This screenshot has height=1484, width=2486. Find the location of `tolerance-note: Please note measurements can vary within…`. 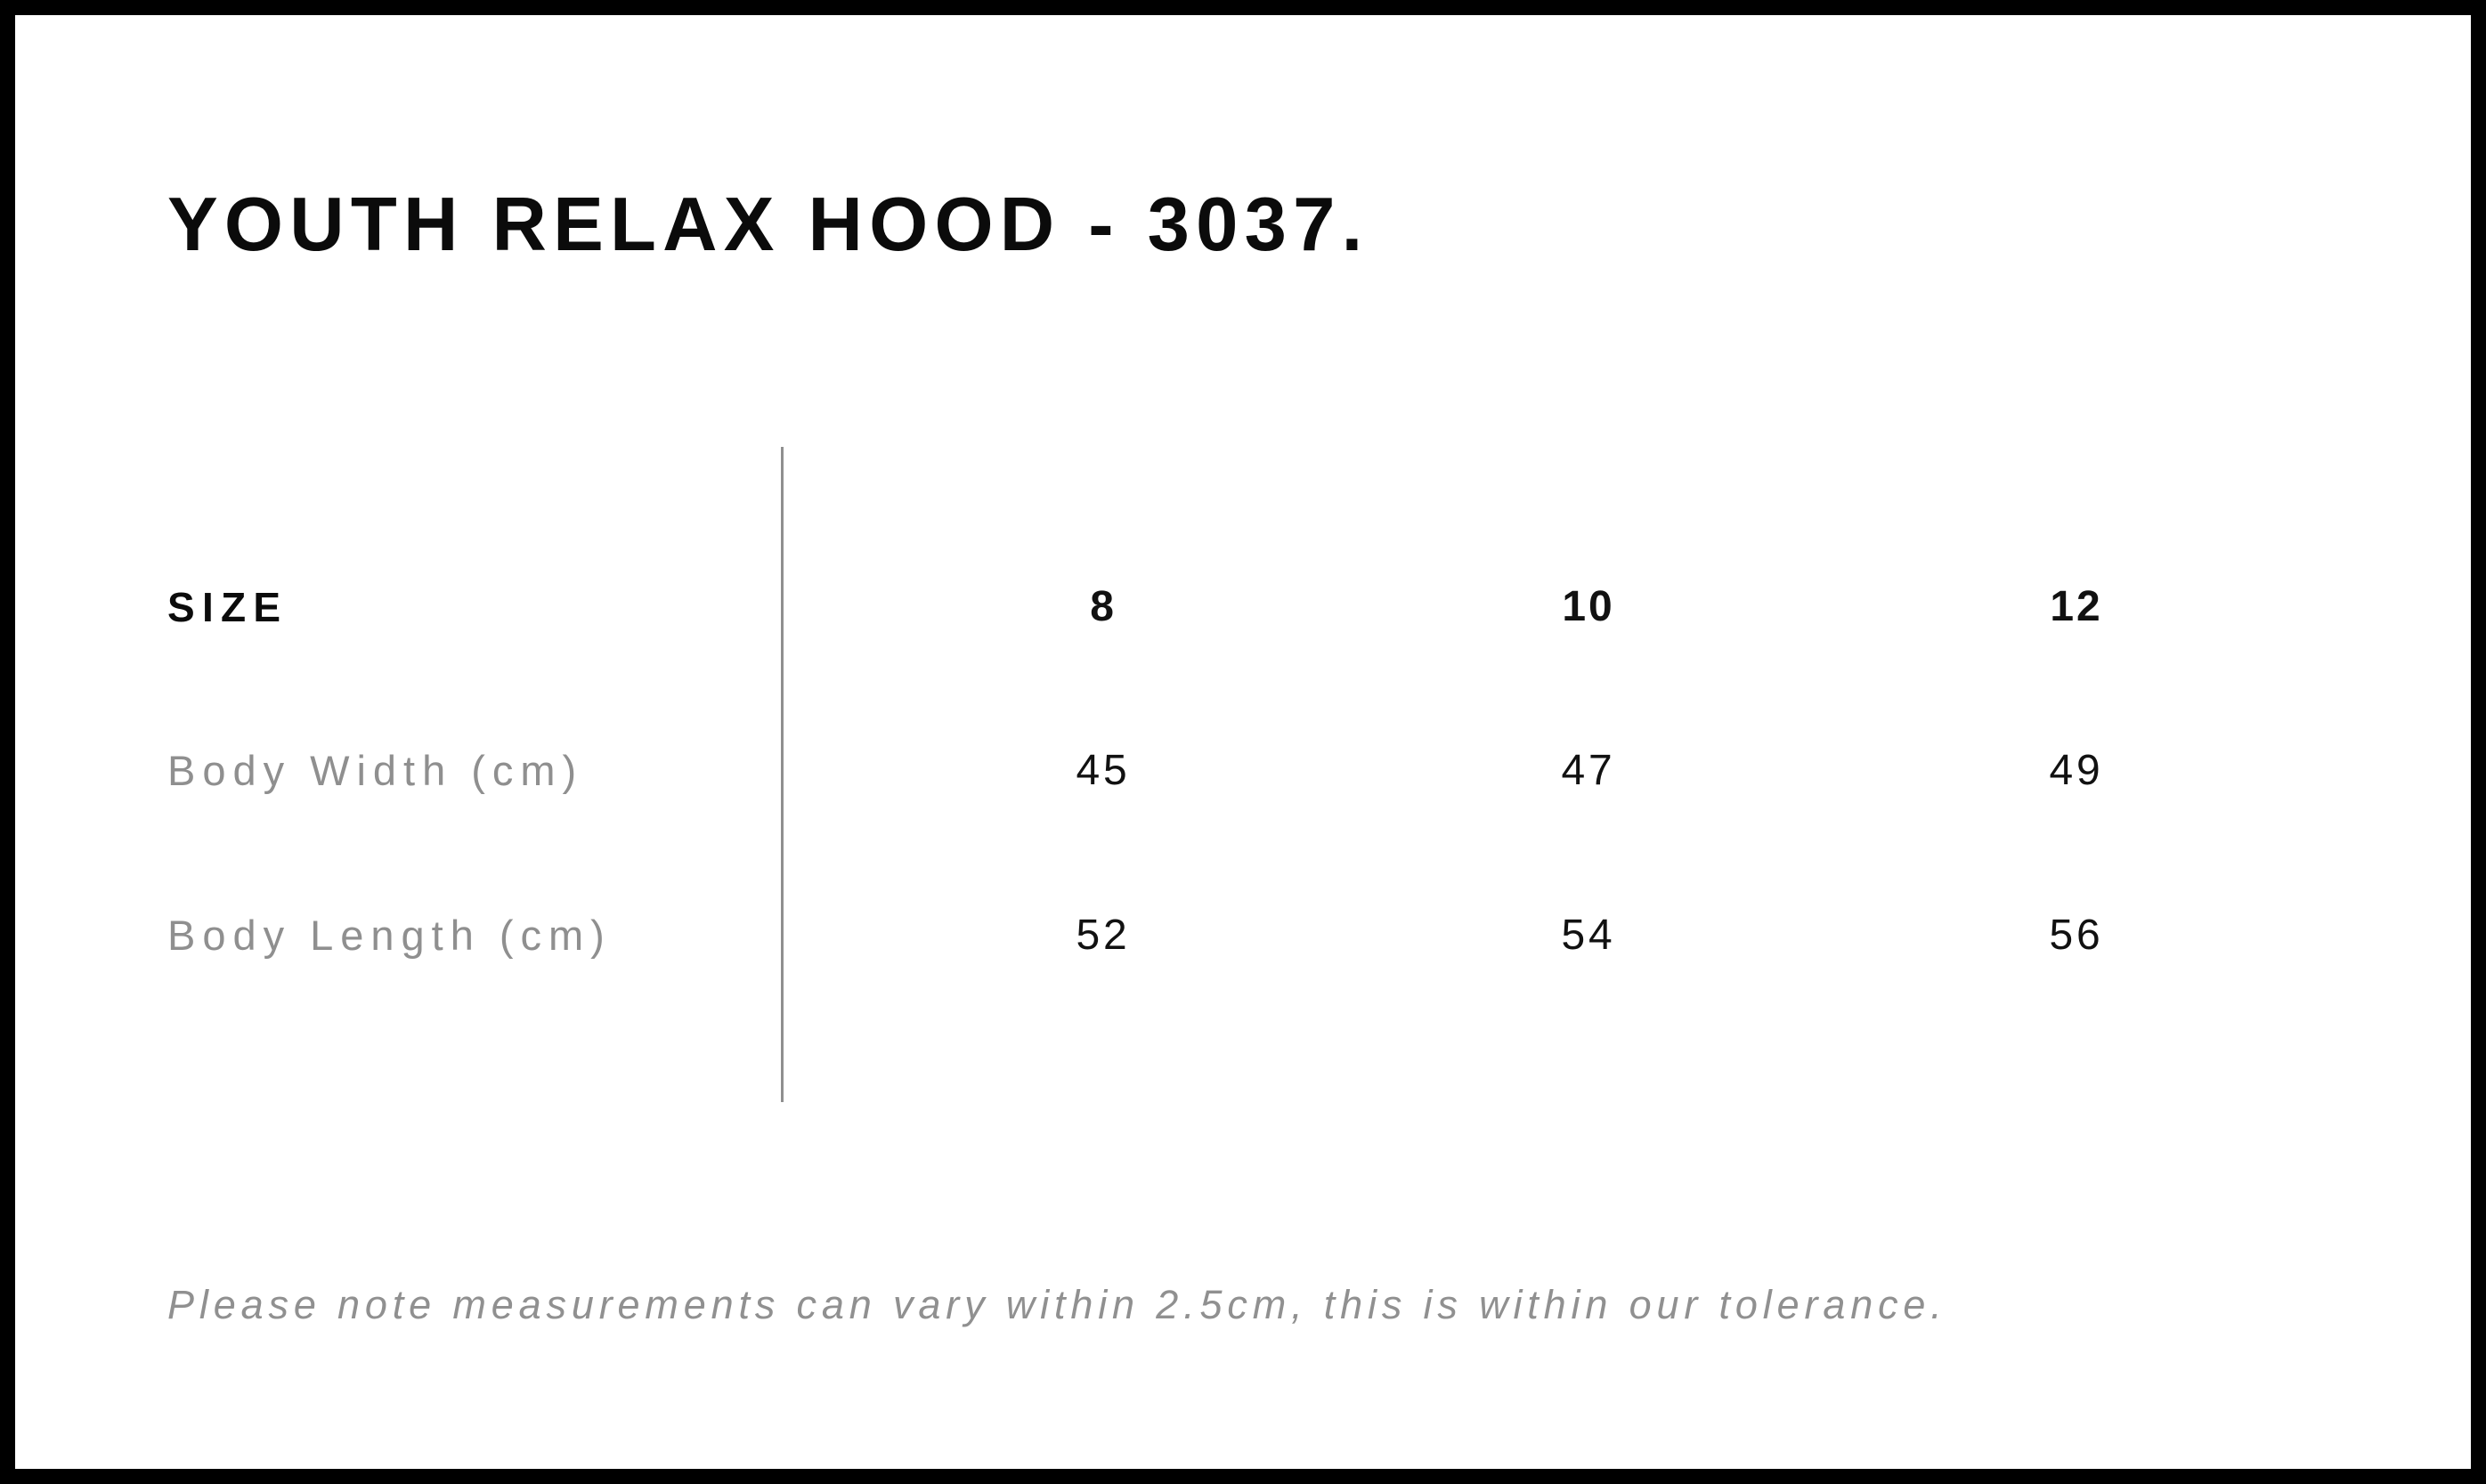

tolerance-note: Please note measurements can vary within… is located at coordinates (1057, 1304).